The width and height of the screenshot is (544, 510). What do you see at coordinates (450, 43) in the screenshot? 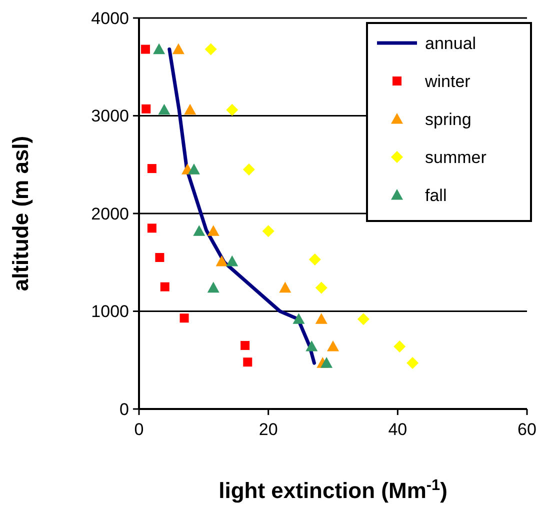
I see `legend-label: annual` at bounding box center [450, 43].